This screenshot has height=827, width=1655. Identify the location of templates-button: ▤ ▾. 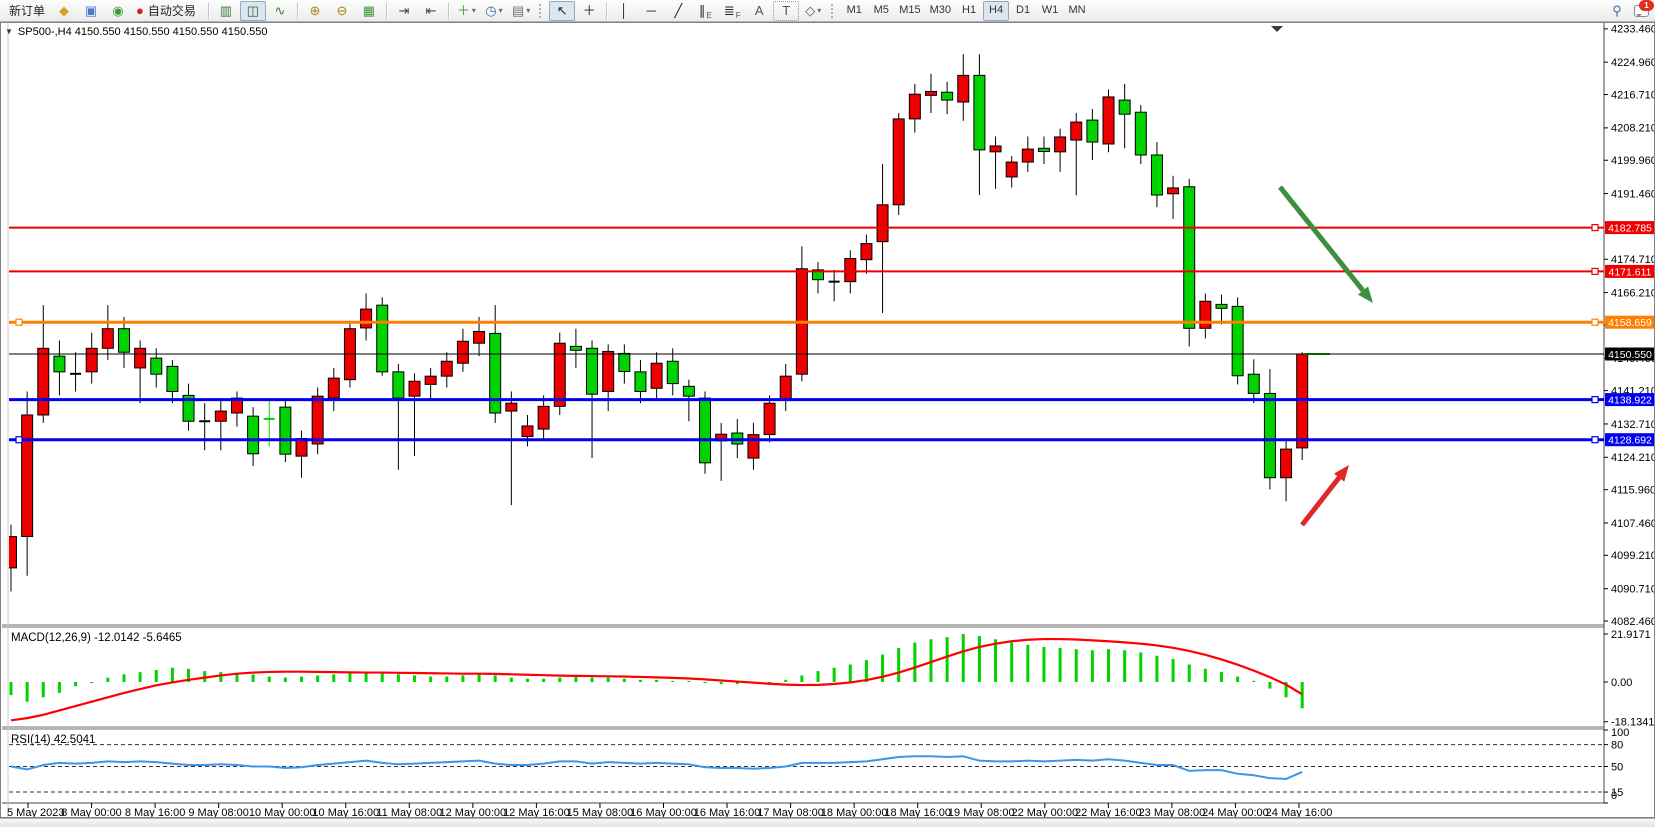
(521, 11).